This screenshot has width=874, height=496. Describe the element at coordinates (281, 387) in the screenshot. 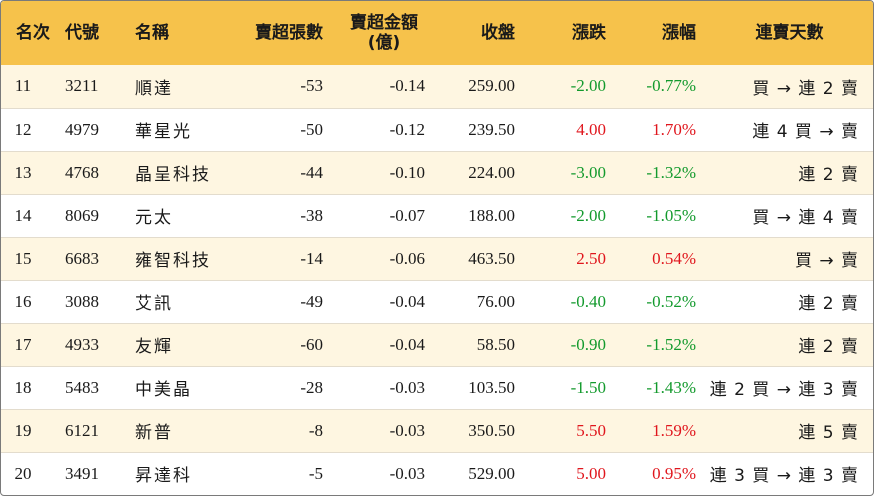

I see `cell-net-lots: -28` at that location.